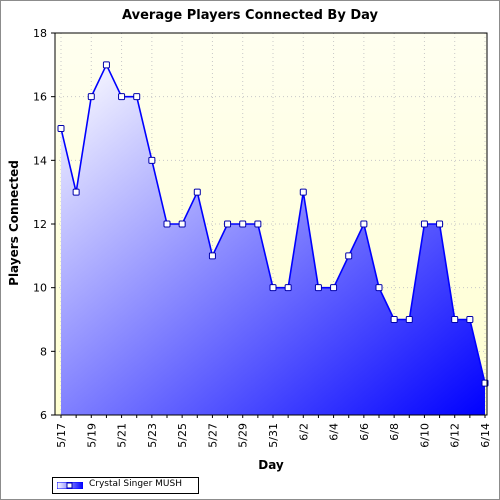 This screenshot has width=500, height=500. What do you see at coordinates (212, 435) in the screenshot?
I see `x-tick-label: 5/27` at bounding box center [212, 435].